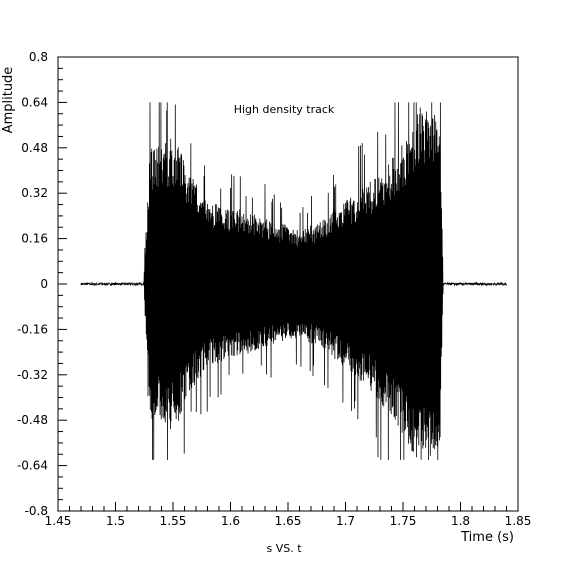 This screenshot has width=567, height=567. Describe the element at coordinates (403, 521) in the screenshot. I see `x-tick-label: 1.75` at that location.